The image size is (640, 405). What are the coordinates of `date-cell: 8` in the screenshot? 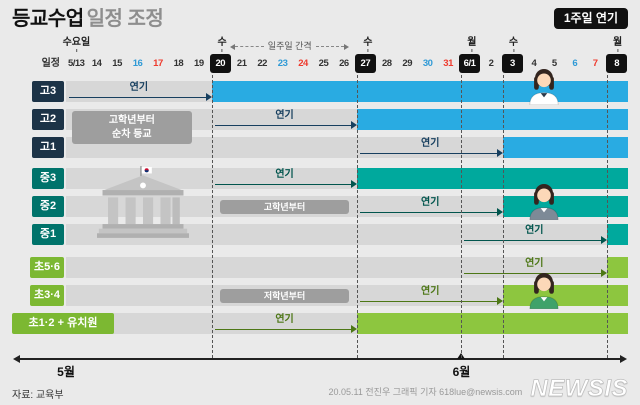 It's located at (616, 63).